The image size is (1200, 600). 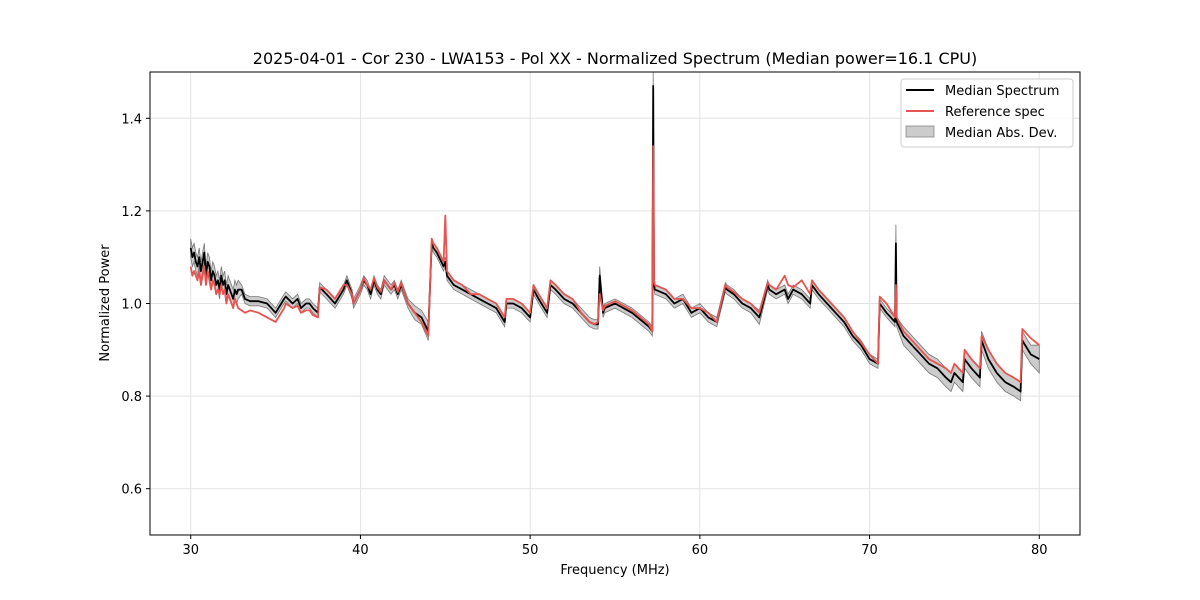 I want to click on legend-mad-swatch, so click(x=920, y=131).